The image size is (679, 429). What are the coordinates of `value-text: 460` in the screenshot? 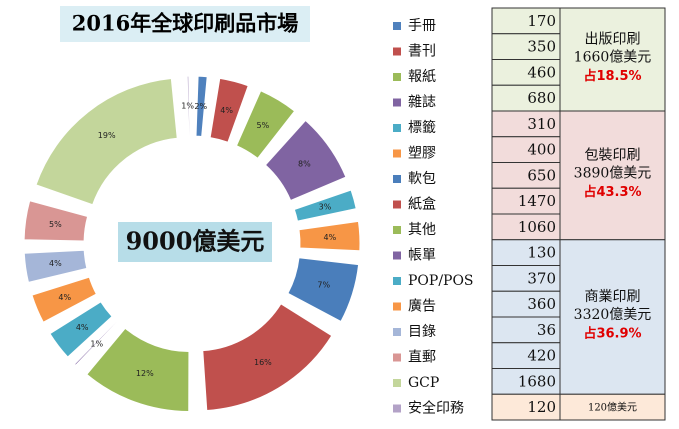 It's located at (541, 72).